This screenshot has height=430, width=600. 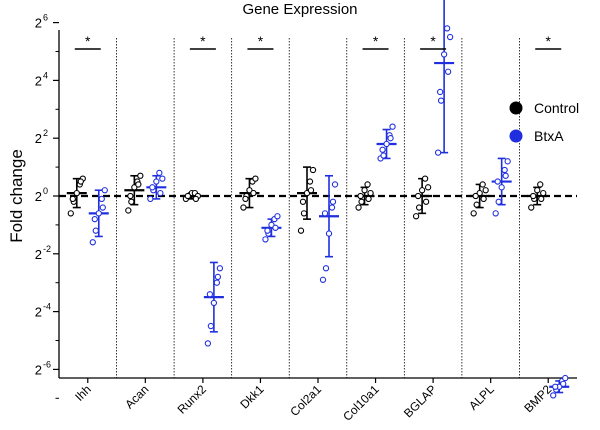 What do you see at coordinates (420, 401) in the screenshot?
I see `x-tick-label: BGLAP` at bounding box center [420, 401].